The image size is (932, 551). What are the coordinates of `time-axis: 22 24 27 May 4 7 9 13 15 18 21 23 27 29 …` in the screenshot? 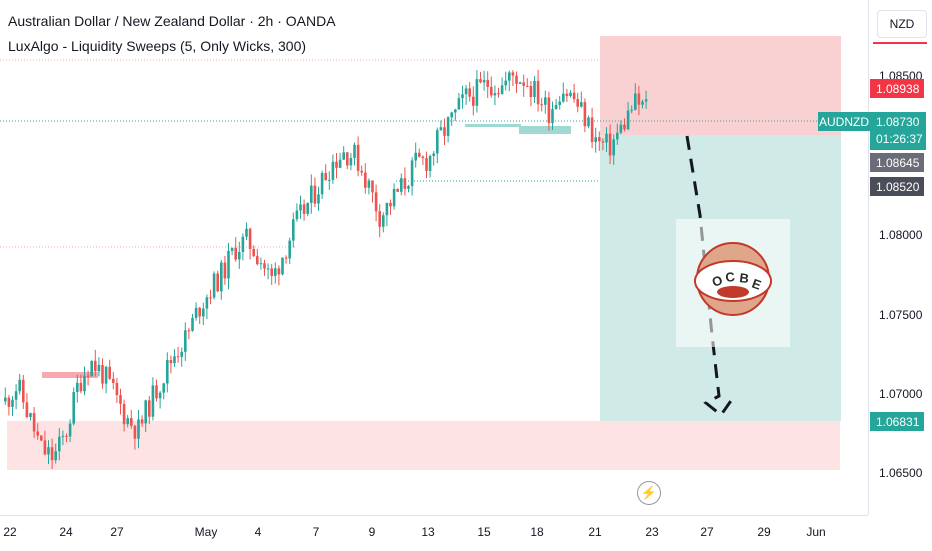 It's located at (434, 533).